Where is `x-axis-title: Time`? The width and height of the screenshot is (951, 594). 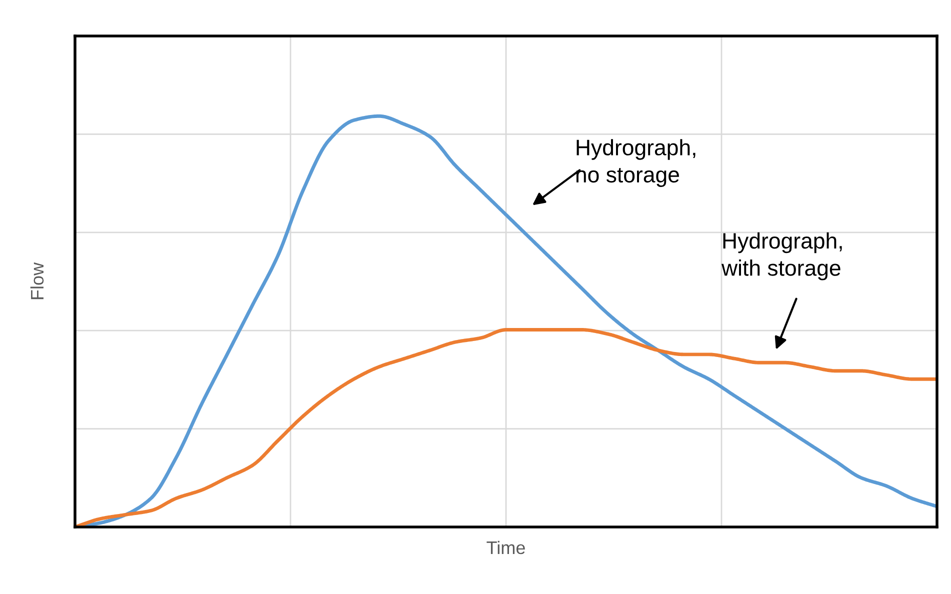
x-axis-title: Time is located at coordinates (505, 547).